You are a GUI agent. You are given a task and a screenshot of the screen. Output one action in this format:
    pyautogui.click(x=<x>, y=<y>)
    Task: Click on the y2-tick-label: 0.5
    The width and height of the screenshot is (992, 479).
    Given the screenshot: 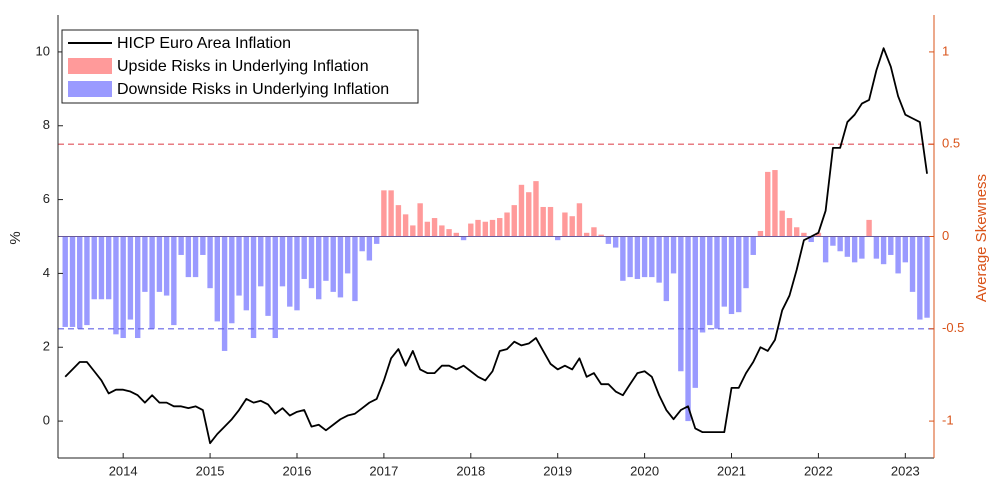 What is the action you would take?
    pyautogui.click(x=951, y=143)
    